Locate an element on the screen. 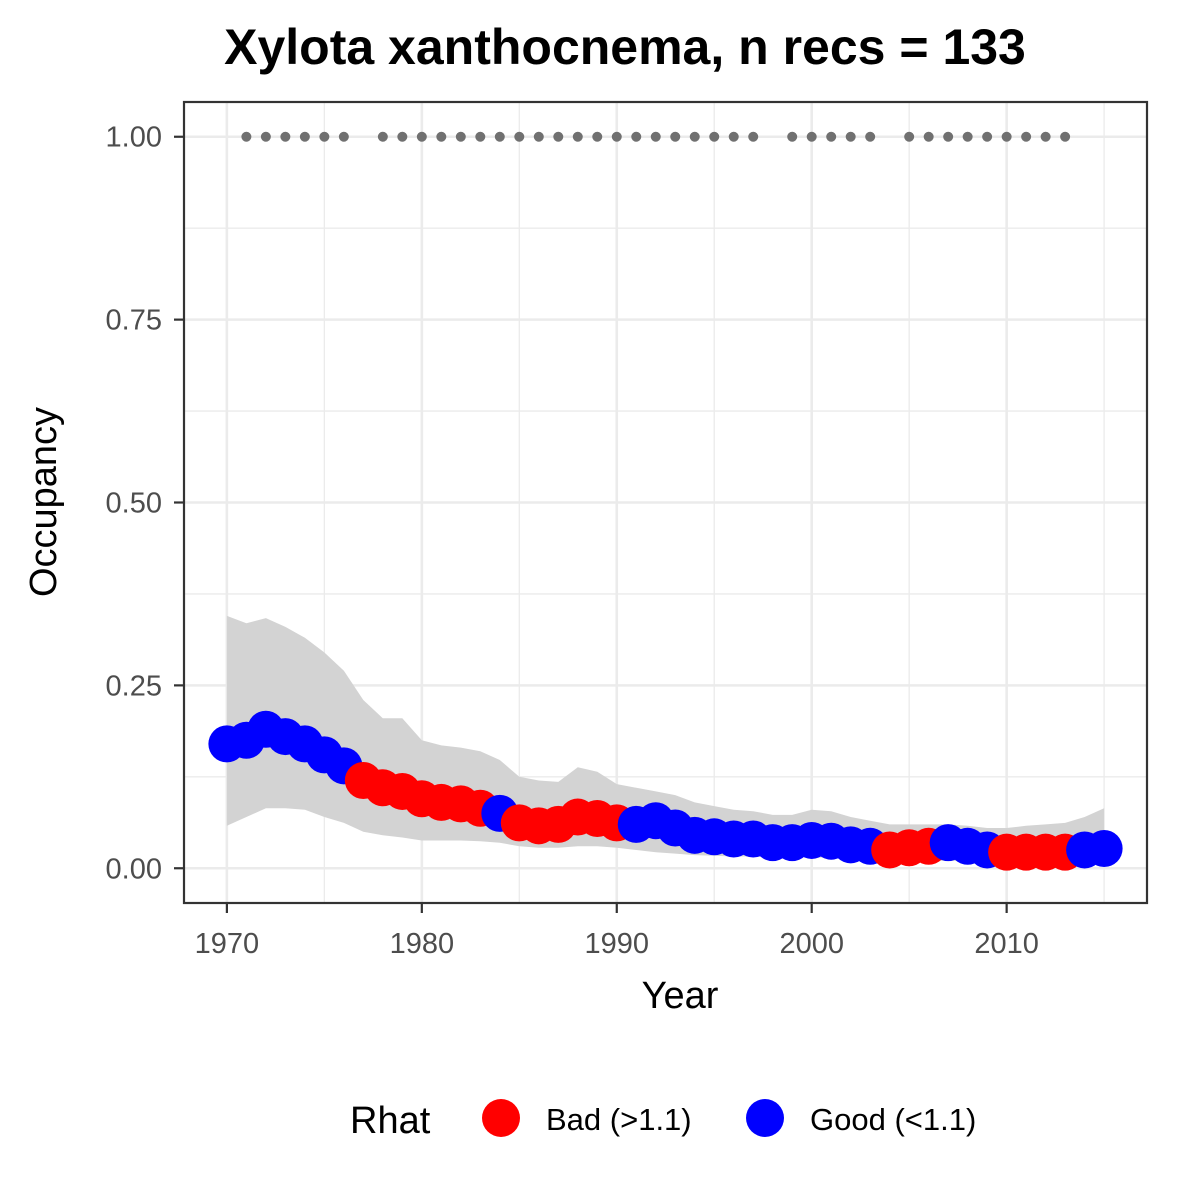 The width and height of the screenshot is (1200, 1200). y-tick-label: 0.00 is located at coordinates (134, 869).